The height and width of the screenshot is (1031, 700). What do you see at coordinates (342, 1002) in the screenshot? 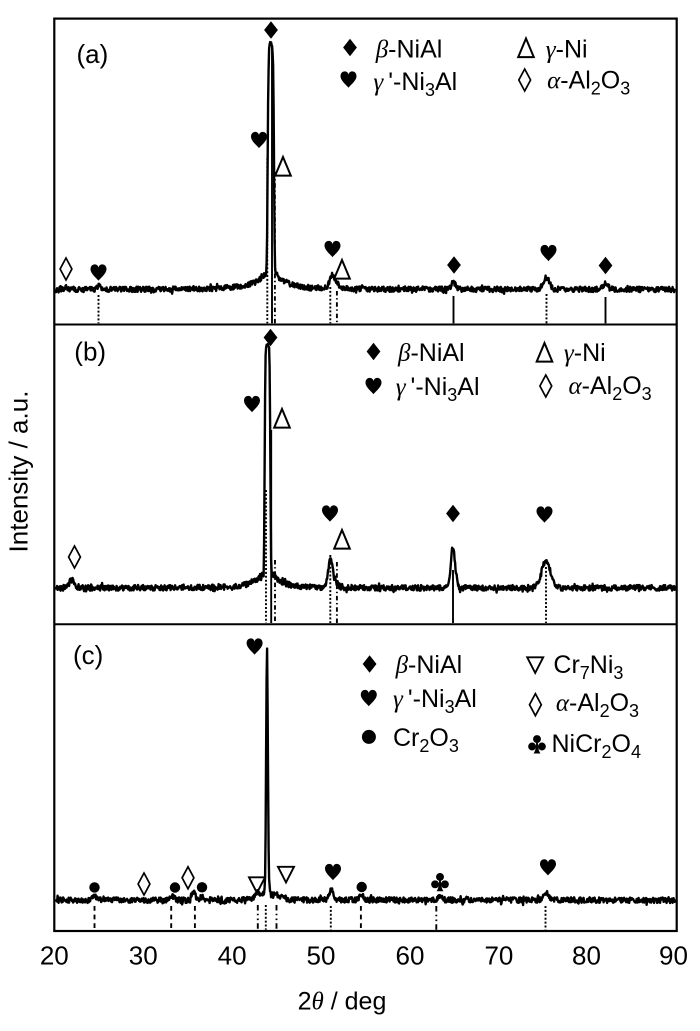
I see `svg-text: 2θ / deg` at bounding box center [342, 1002].